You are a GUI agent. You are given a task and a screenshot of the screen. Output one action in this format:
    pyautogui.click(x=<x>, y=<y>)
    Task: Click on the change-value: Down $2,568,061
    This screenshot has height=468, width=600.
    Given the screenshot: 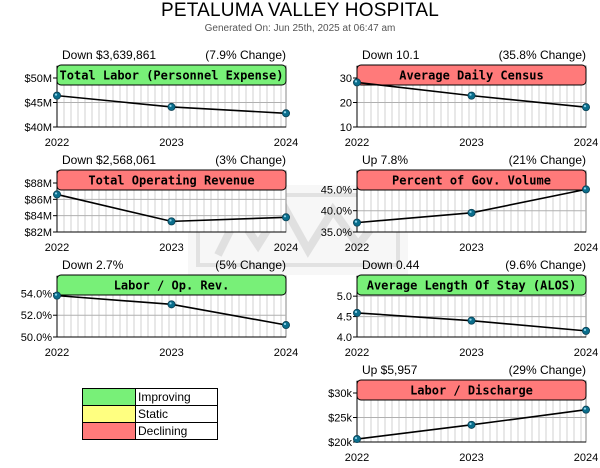 What is the action you would take?
    pyautogui.click(x=109, y=160)
    